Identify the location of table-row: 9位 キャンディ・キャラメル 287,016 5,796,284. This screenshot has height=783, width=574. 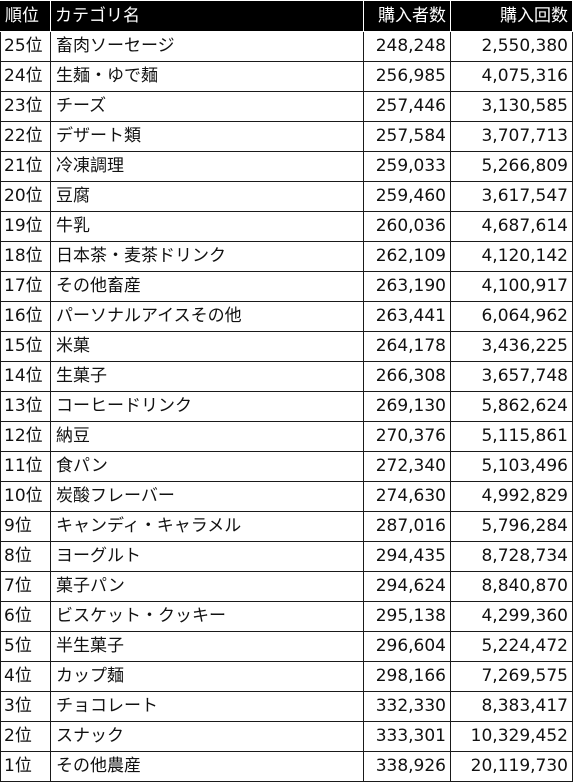
(286, 526).